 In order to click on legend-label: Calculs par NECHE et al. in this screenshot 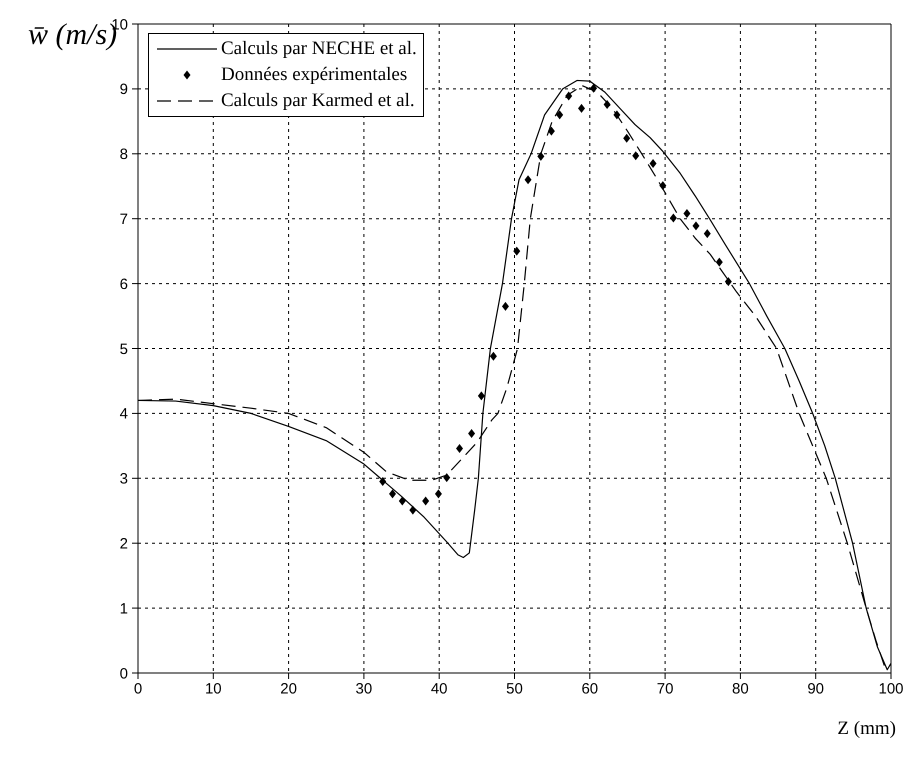, I will do `click(319, 49)`.